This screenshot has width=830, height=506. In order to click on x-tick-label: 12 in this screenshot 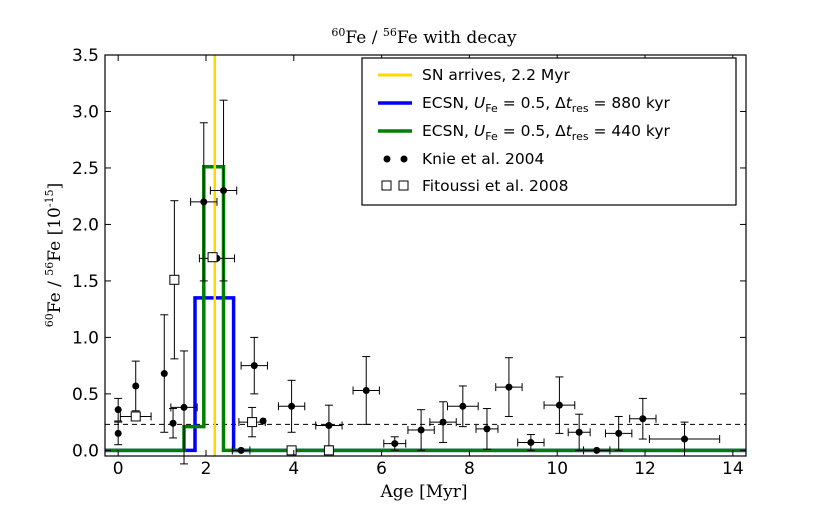, I will do `click(645, 469)`.